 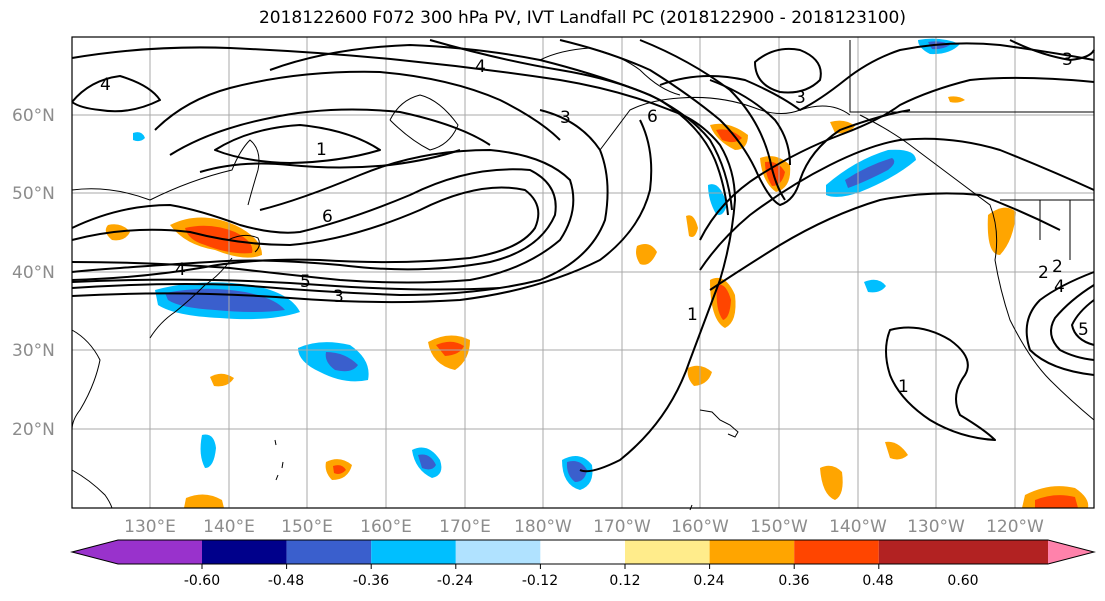 What do you see at coordinates (962, 581) in the screenshot?
I see `colorbar-tick-label: 0.60` at bounding box center [962, 581].